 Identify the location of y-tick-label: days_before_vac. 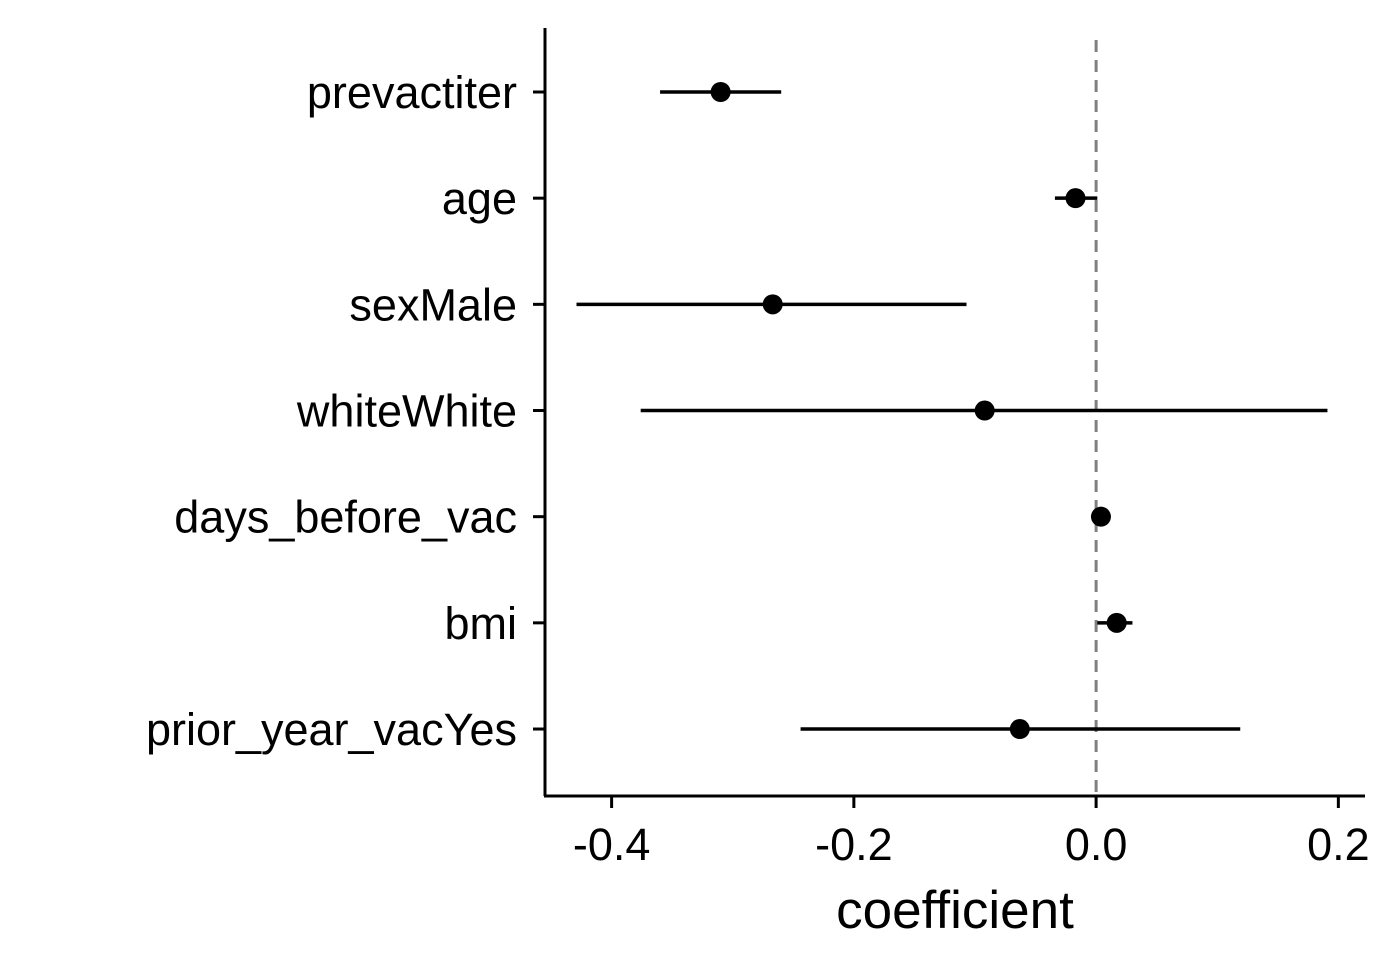
(345, 517).